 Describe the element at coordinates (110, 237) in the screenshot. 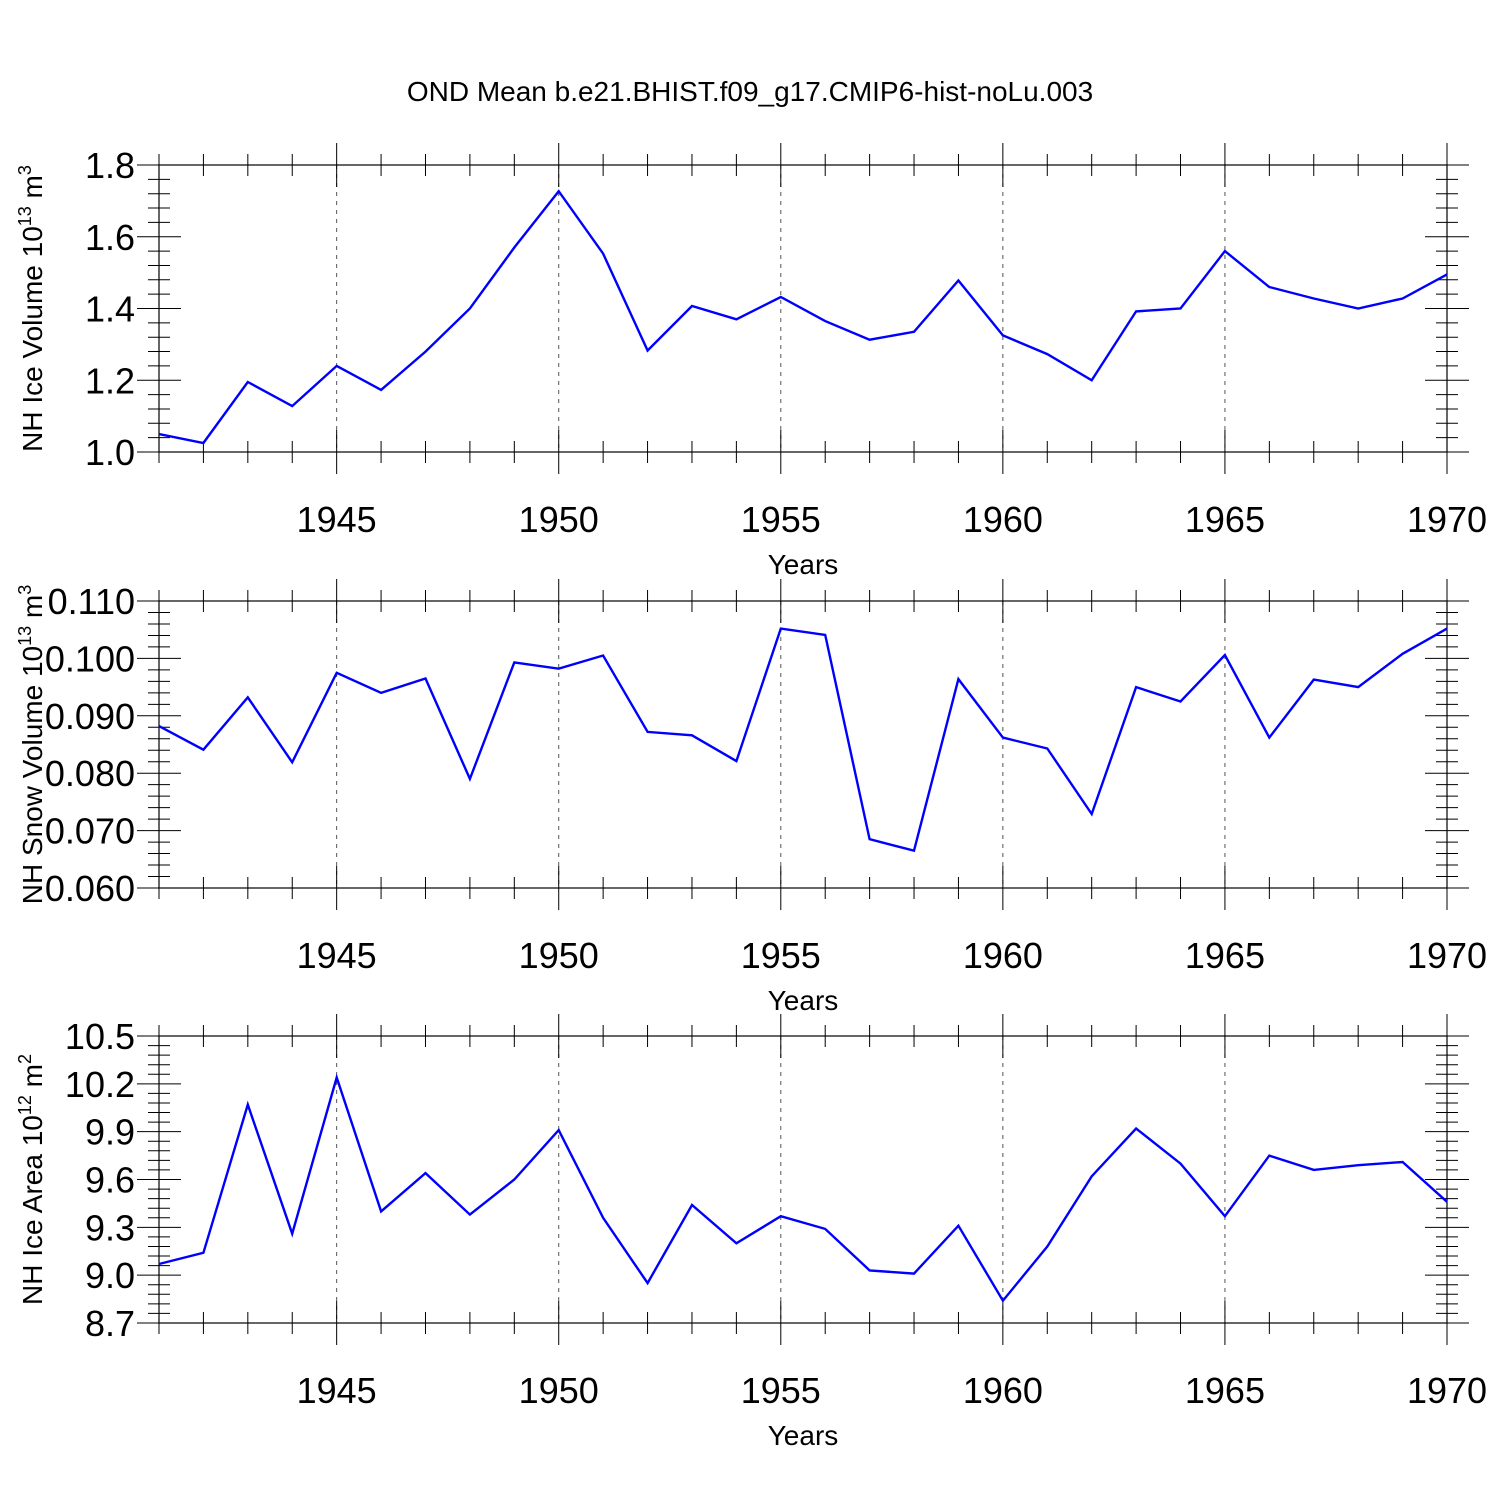

I see `y-tick-label: 1.6` at that location.